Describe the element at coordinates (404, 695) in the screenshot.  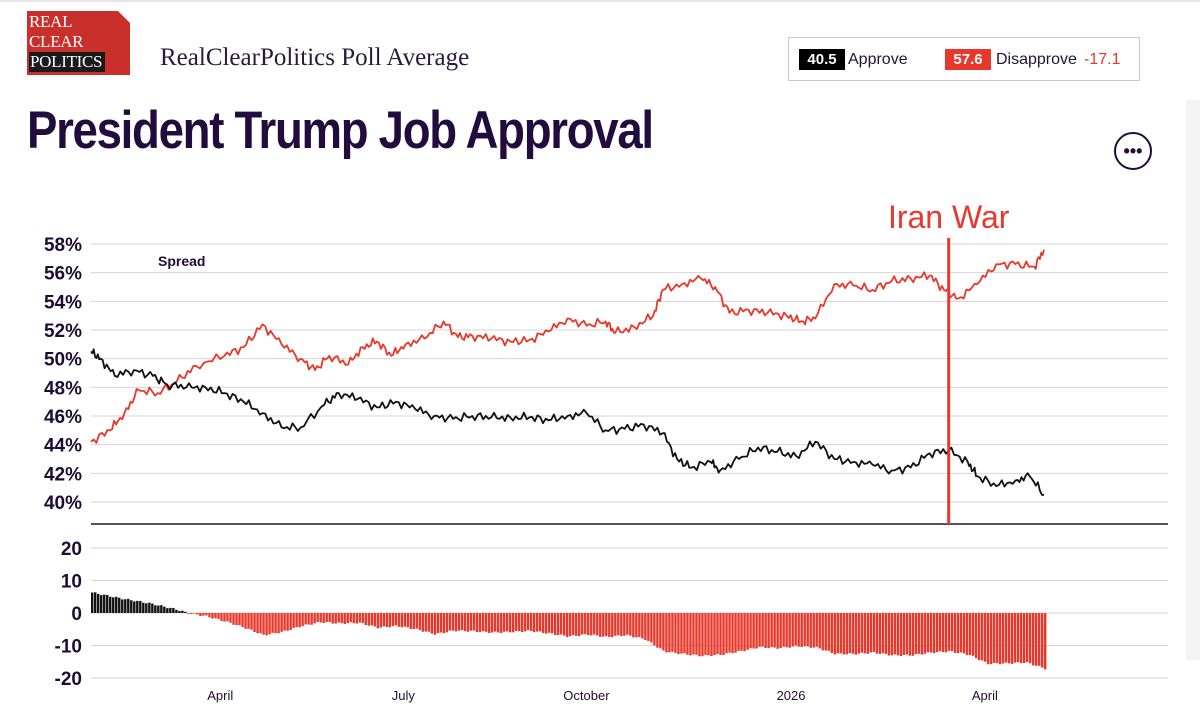
I see `x-tick-label: July` at that location.